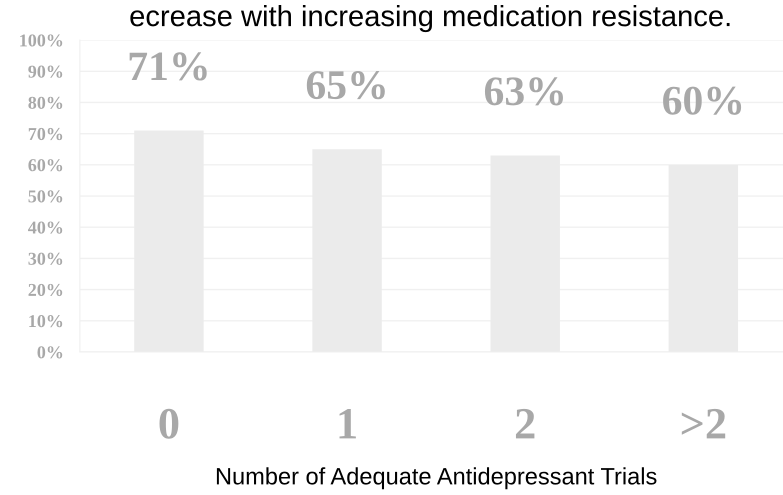  What do you see at coordinates (45, 134) in the screenshot?
I see `y-tick-label: 70%` at bounding box center [45, 134].